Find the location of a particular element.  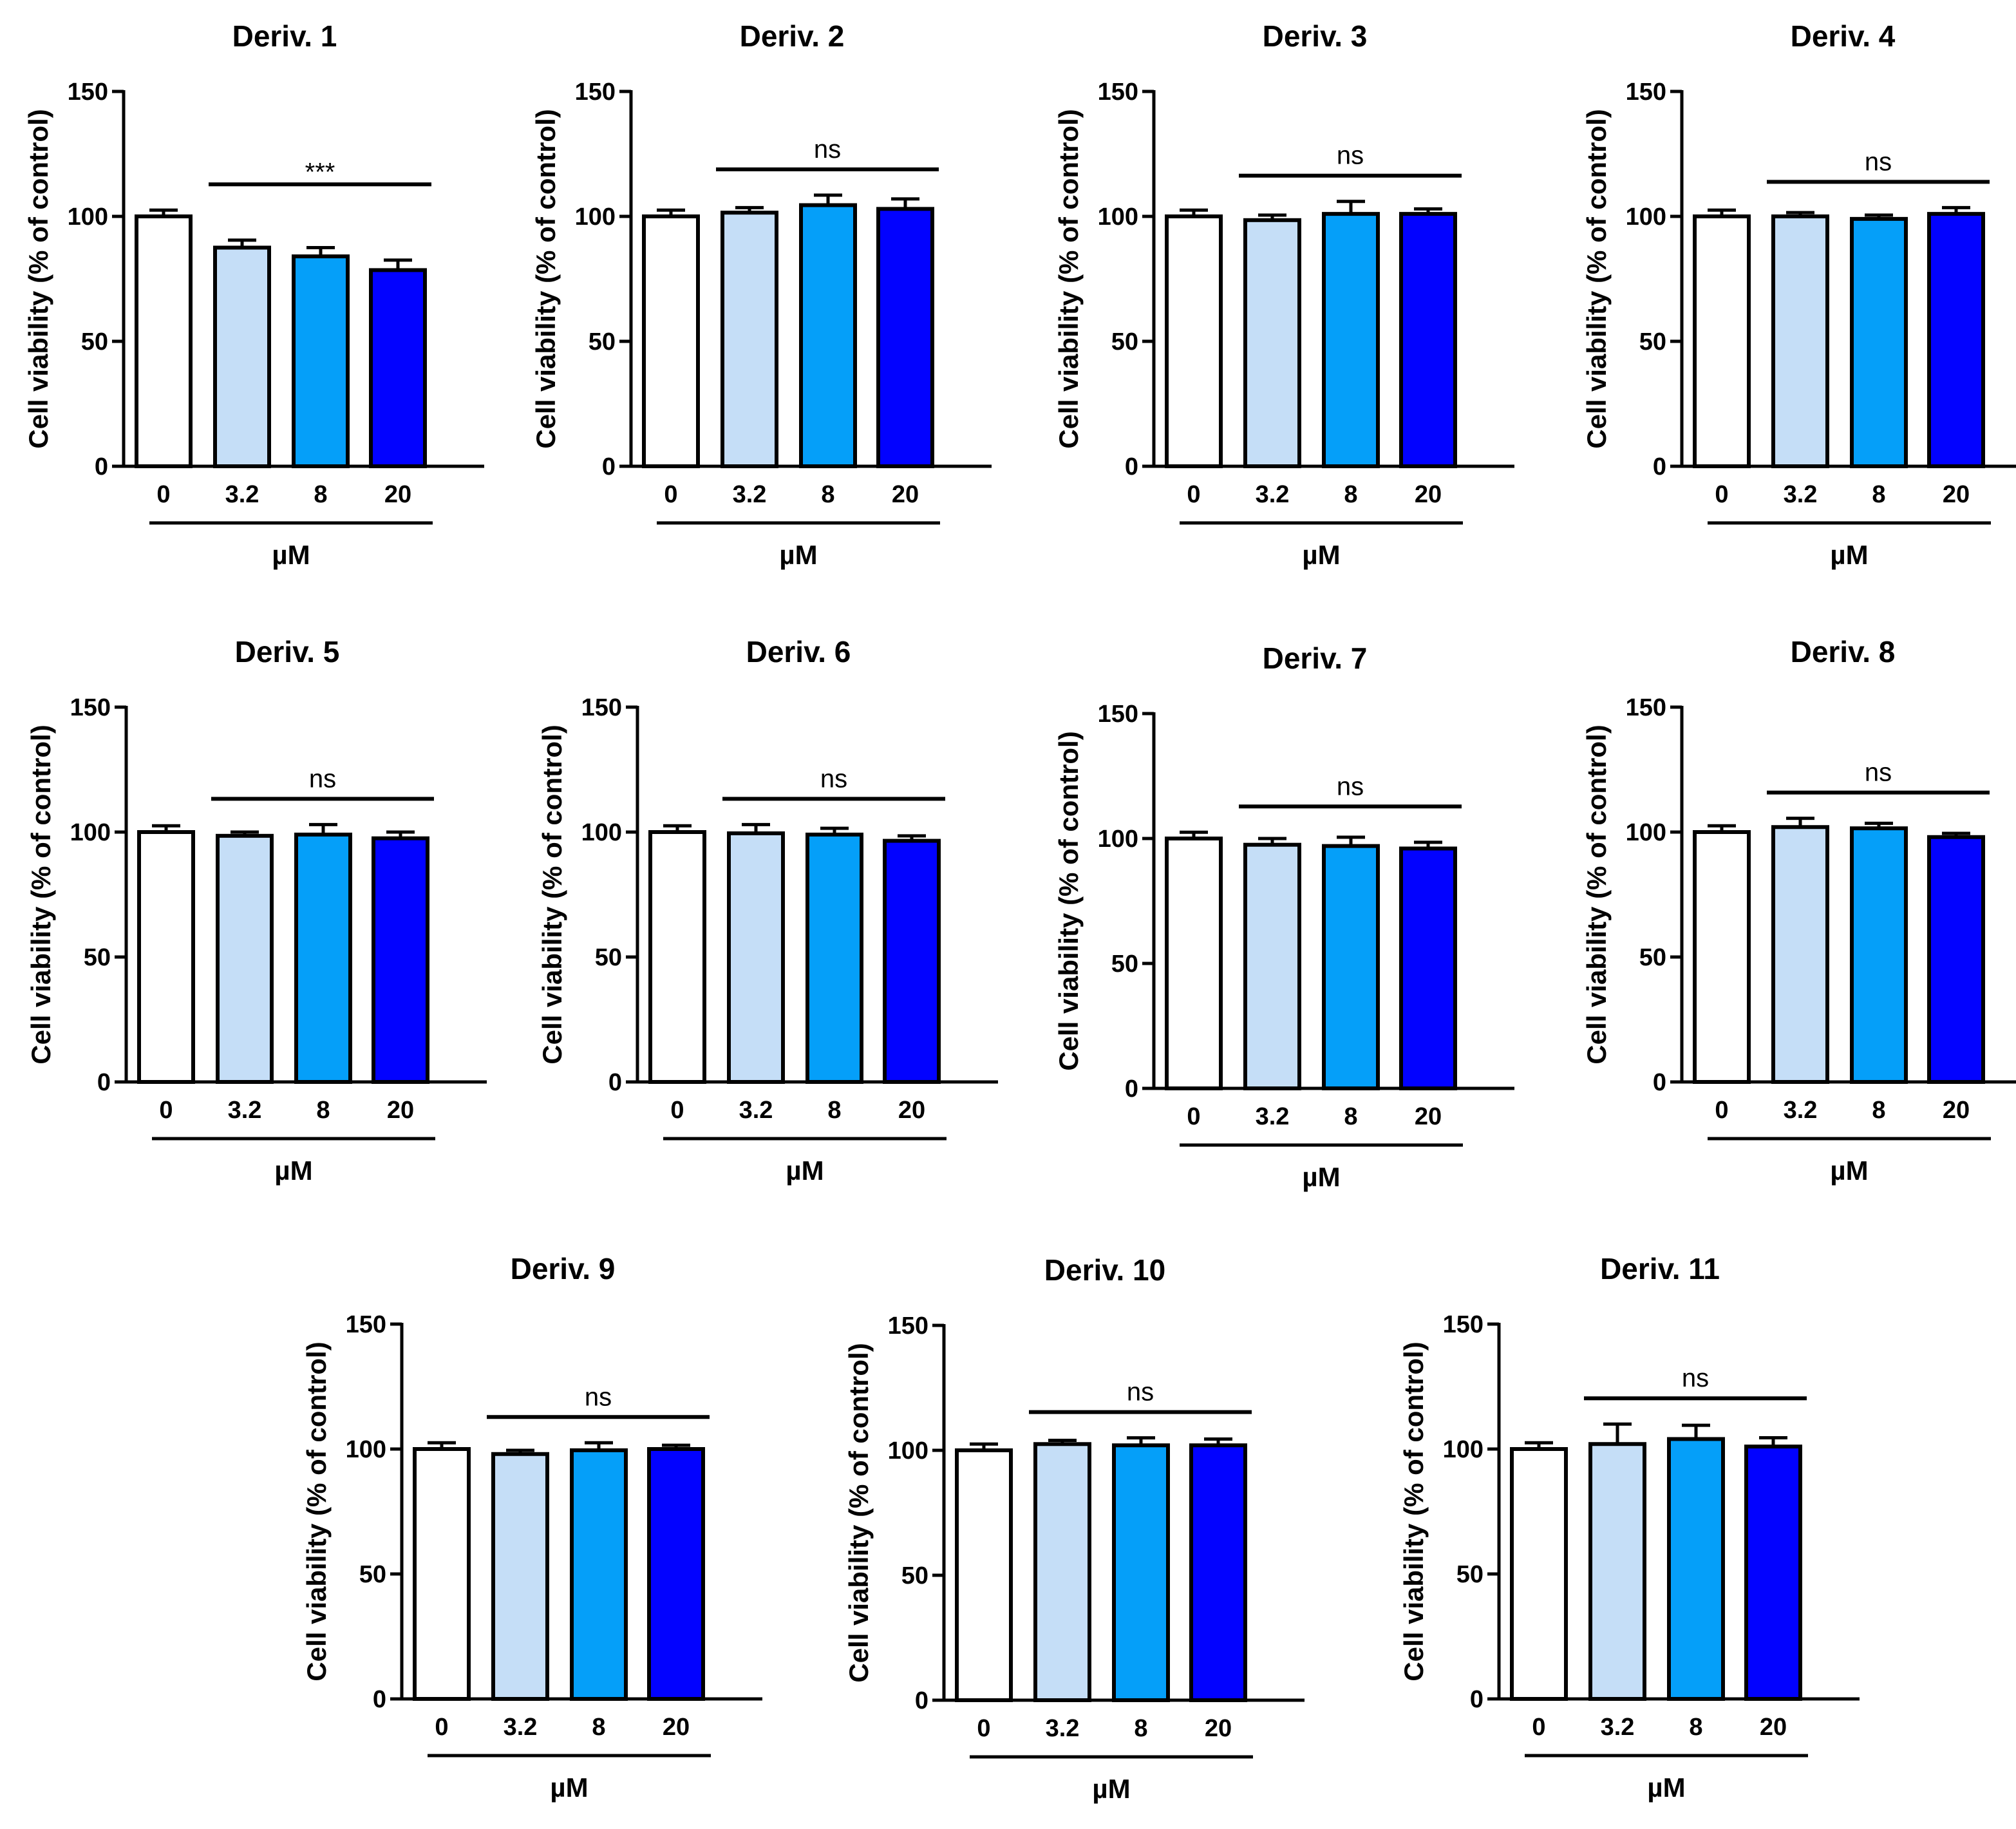

chart-title: Deriv. 6 is located at coordinates (798, 651).